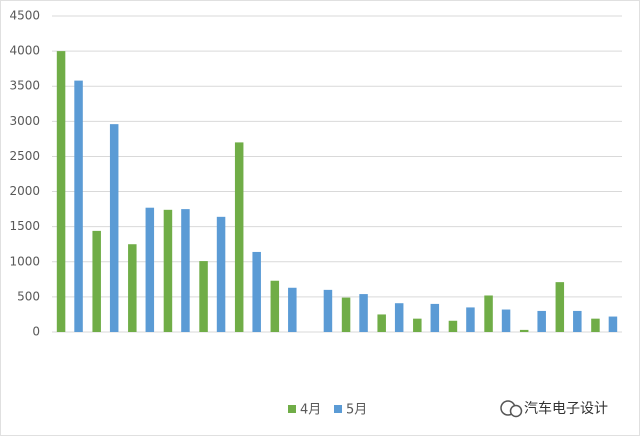 The width and height of the screenshot is (640, 436). What do you see at coordinates (356, 410) in the screenshot?
I see `legend-label: 5月` at bounding box center [356, 410].